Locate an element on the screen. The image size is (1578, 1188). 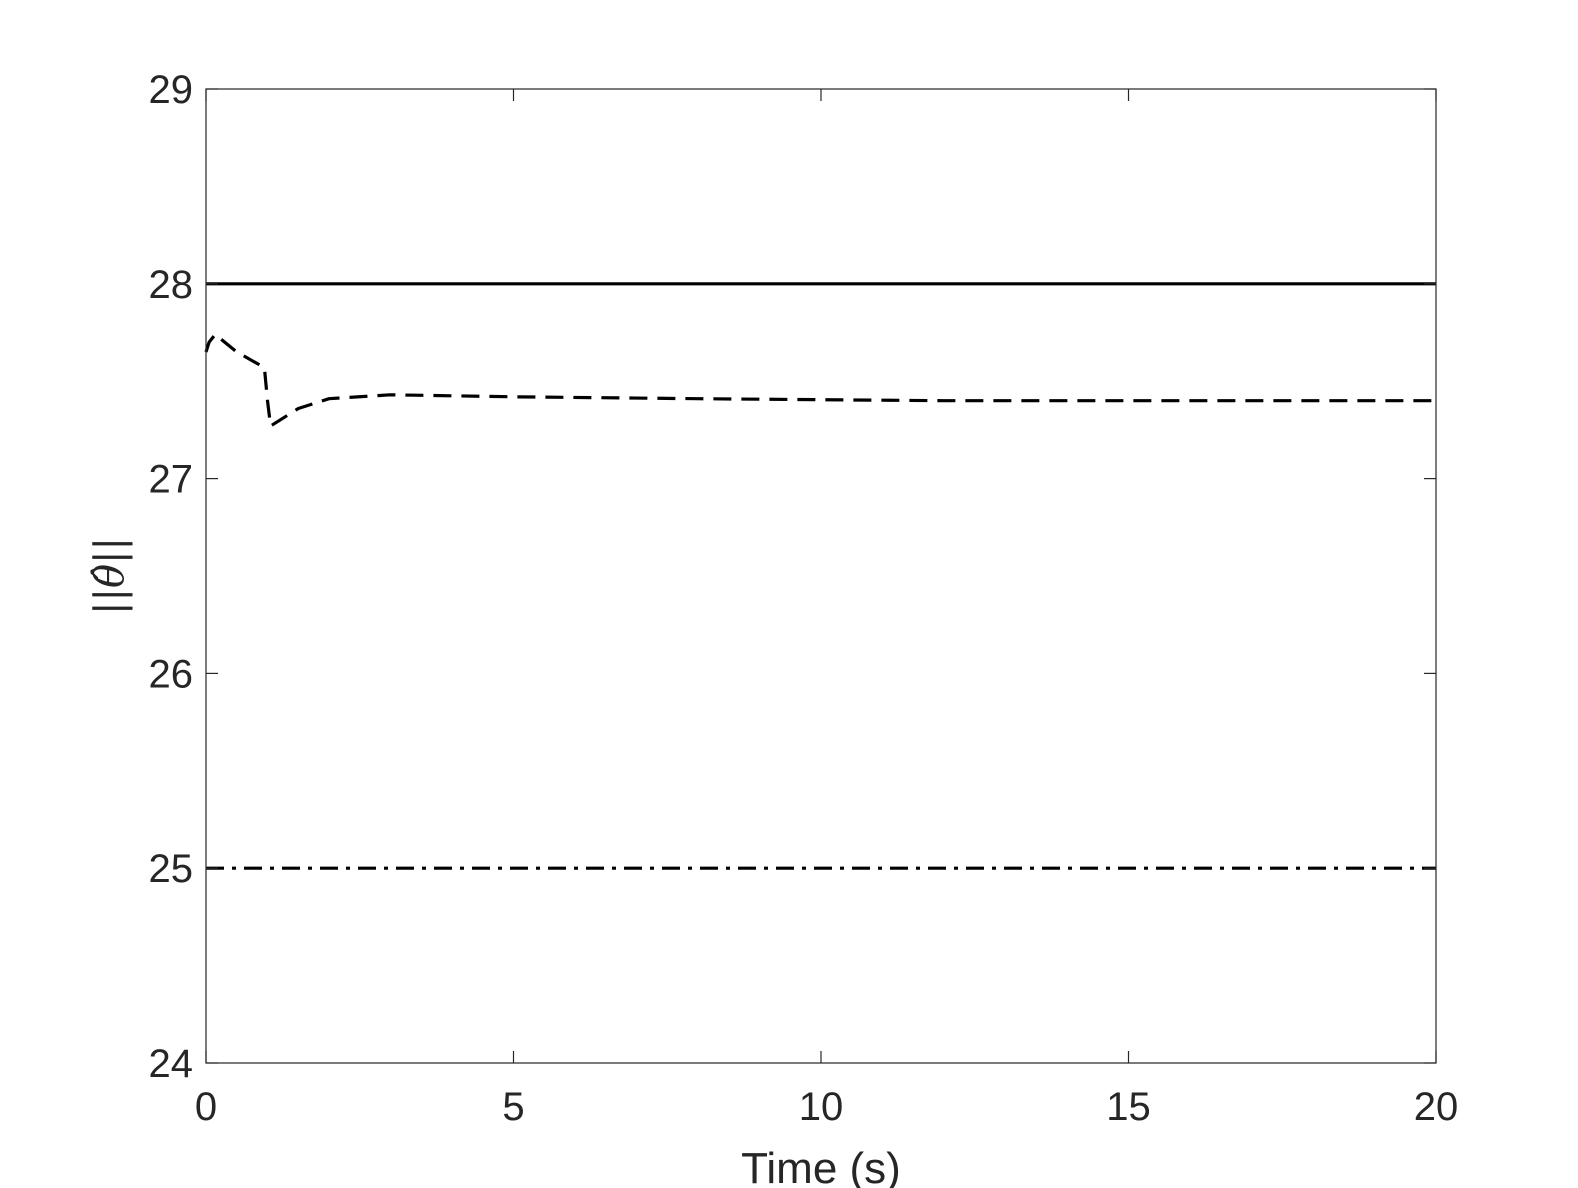
y-tick-label: 29 is located at coordinates (171, 90).